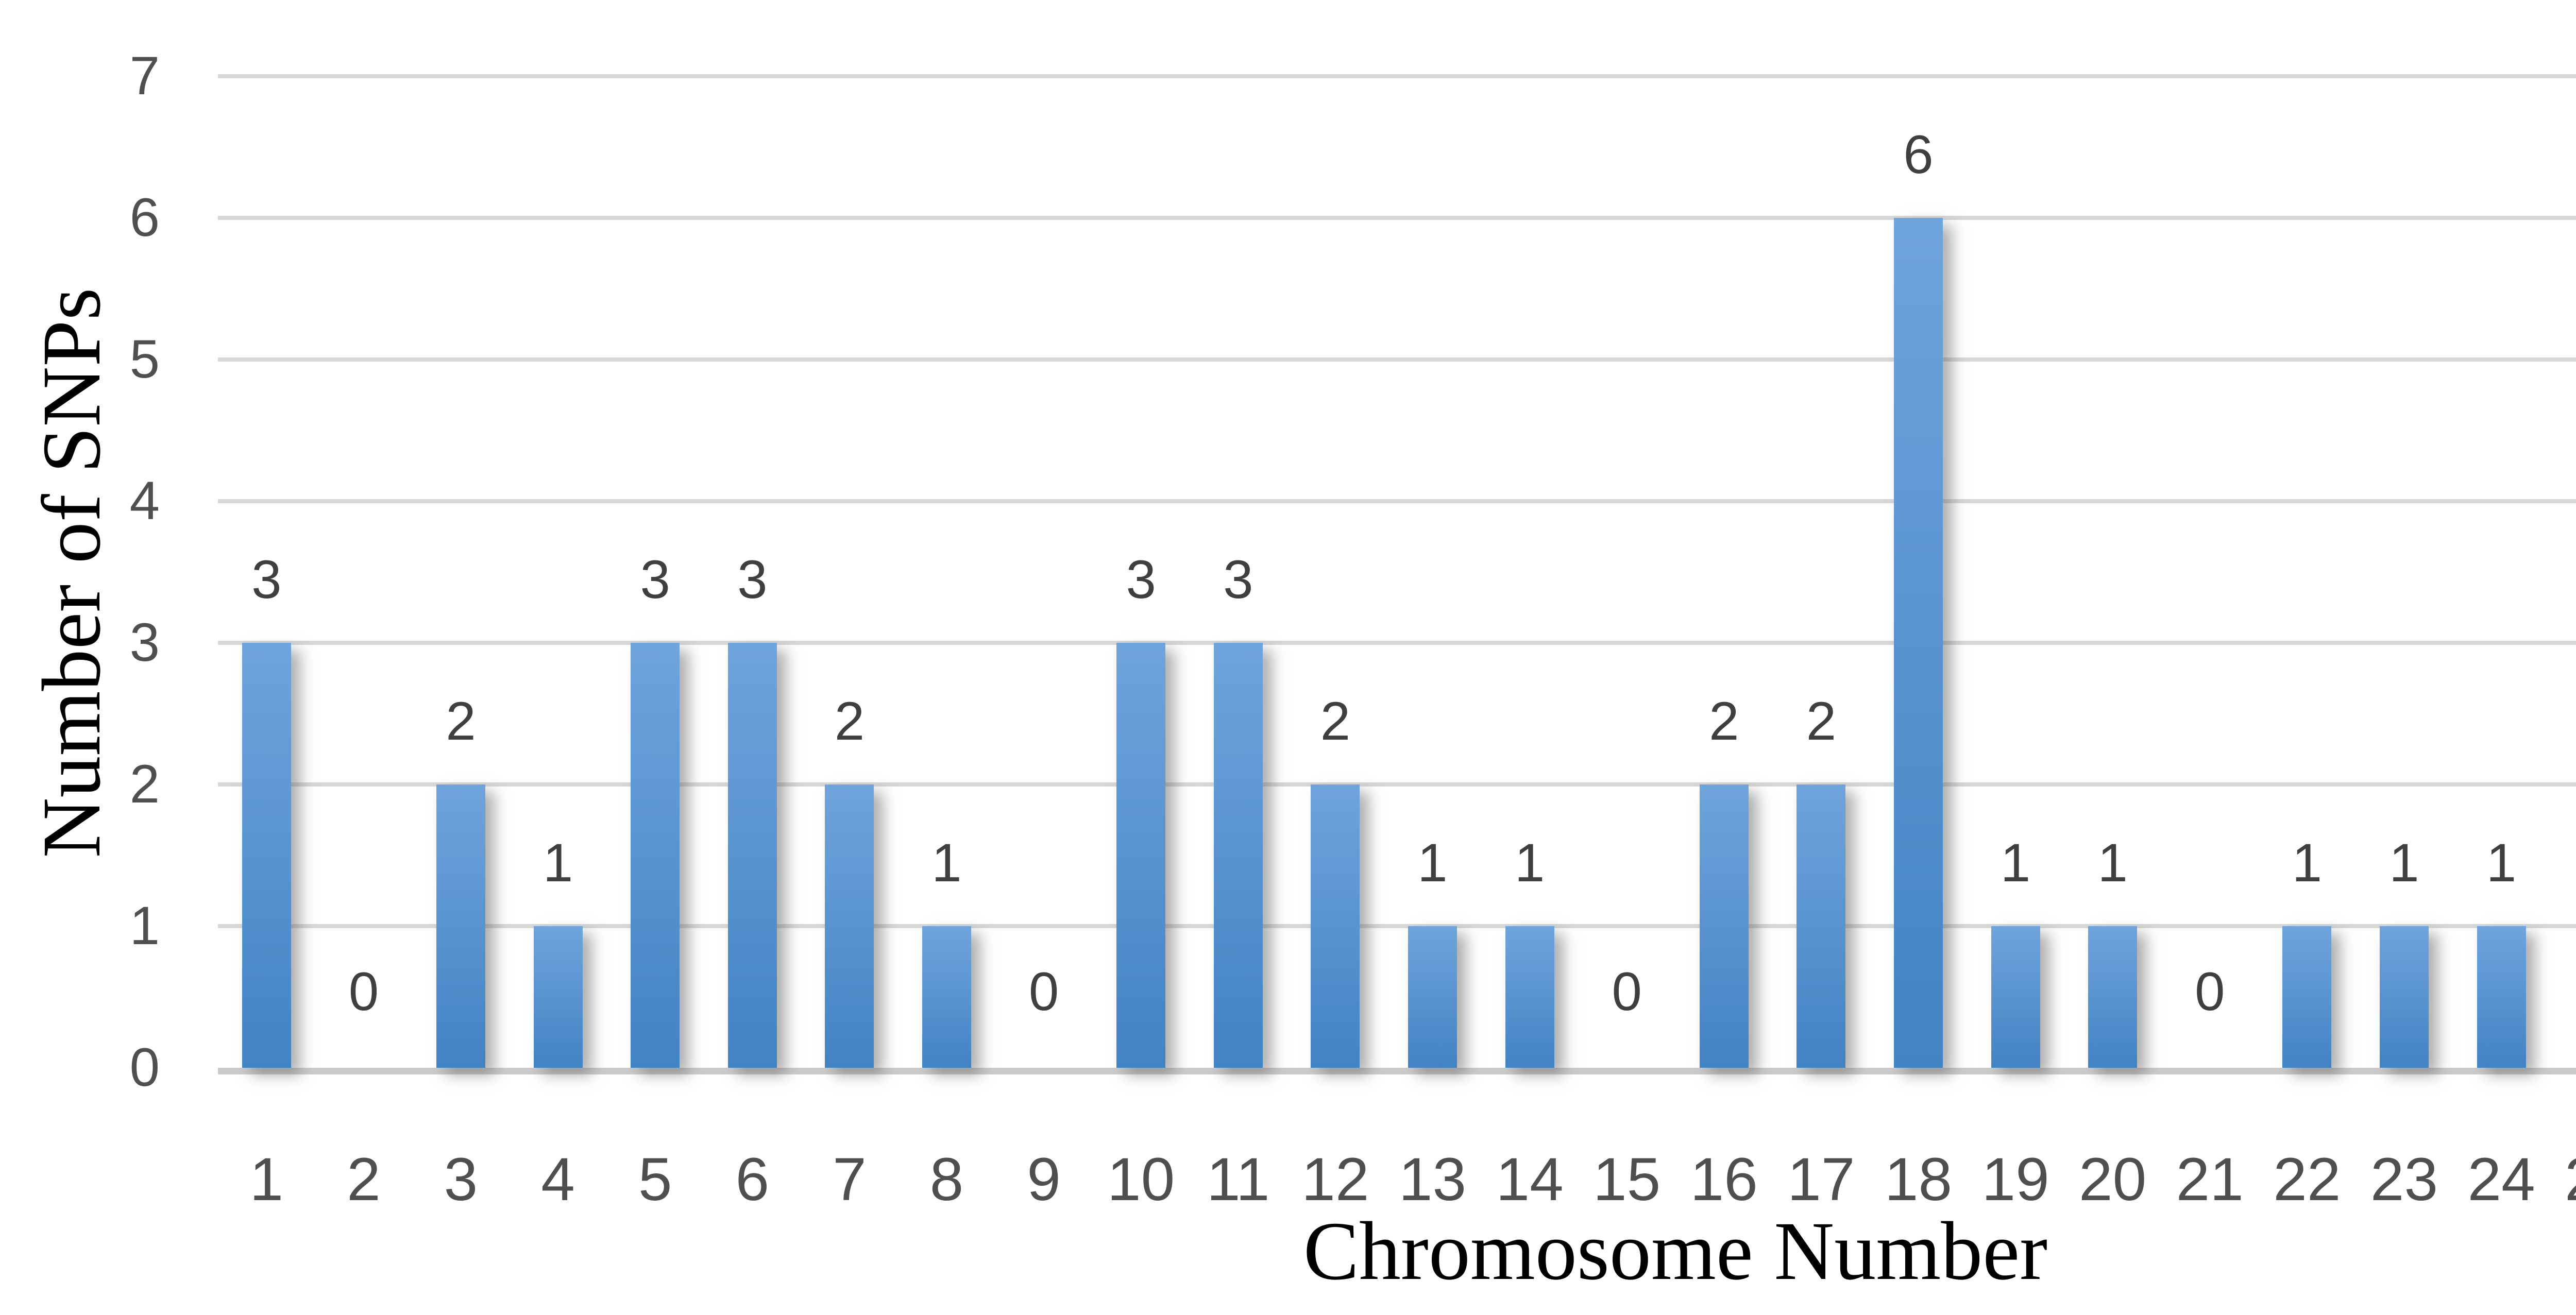 The height and width of the screenshot is (1315, 2576). Describe the element at coordinates (2015, 863) in the screenshot. I see `data-label-chromosome-19: 1` at that location.